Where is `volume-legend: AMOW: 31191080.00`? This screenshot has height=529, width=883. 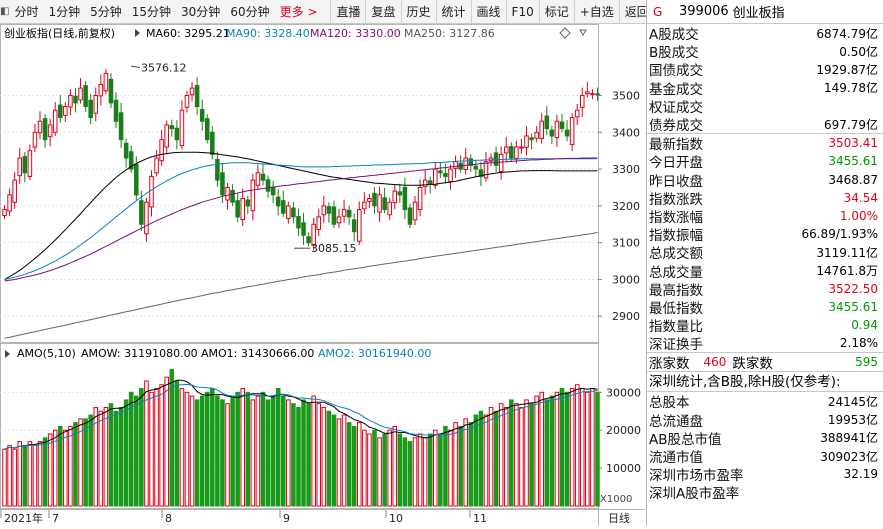
volume-legend: AMOW: 31191080.00 is located at coordinates (139, 353).